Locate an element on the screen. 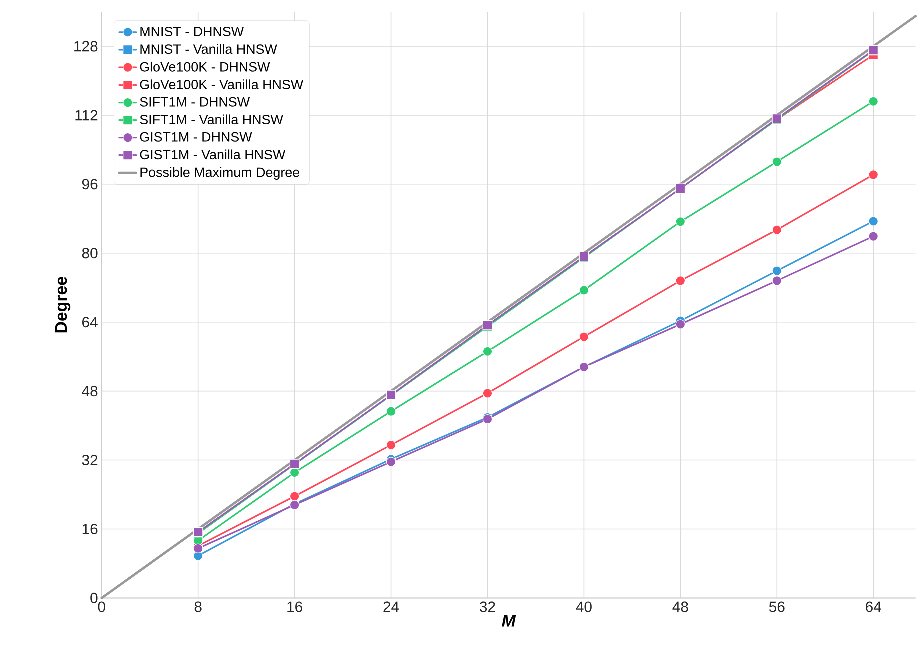 This screenshot has width=917, height=656. legend-label: GIST1M - DHNSW is located at coordinates (196, 137).